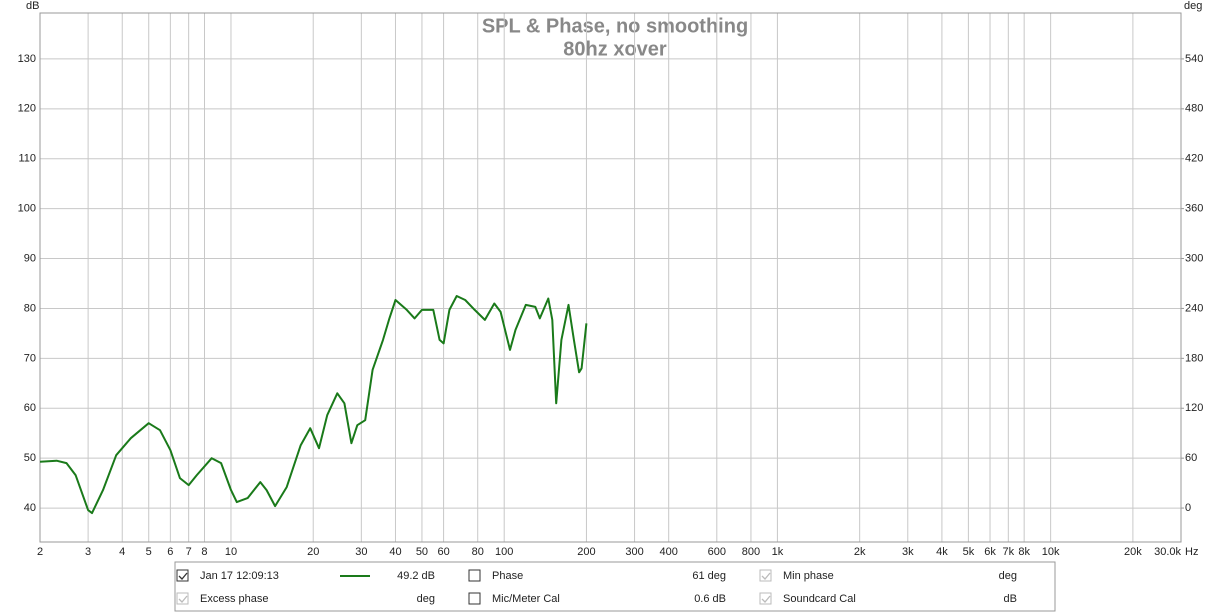  What do you see at coordinates (634, 552) in the screenshot?
I see `x-tick-label: 300` at bounding box center [634, 552].